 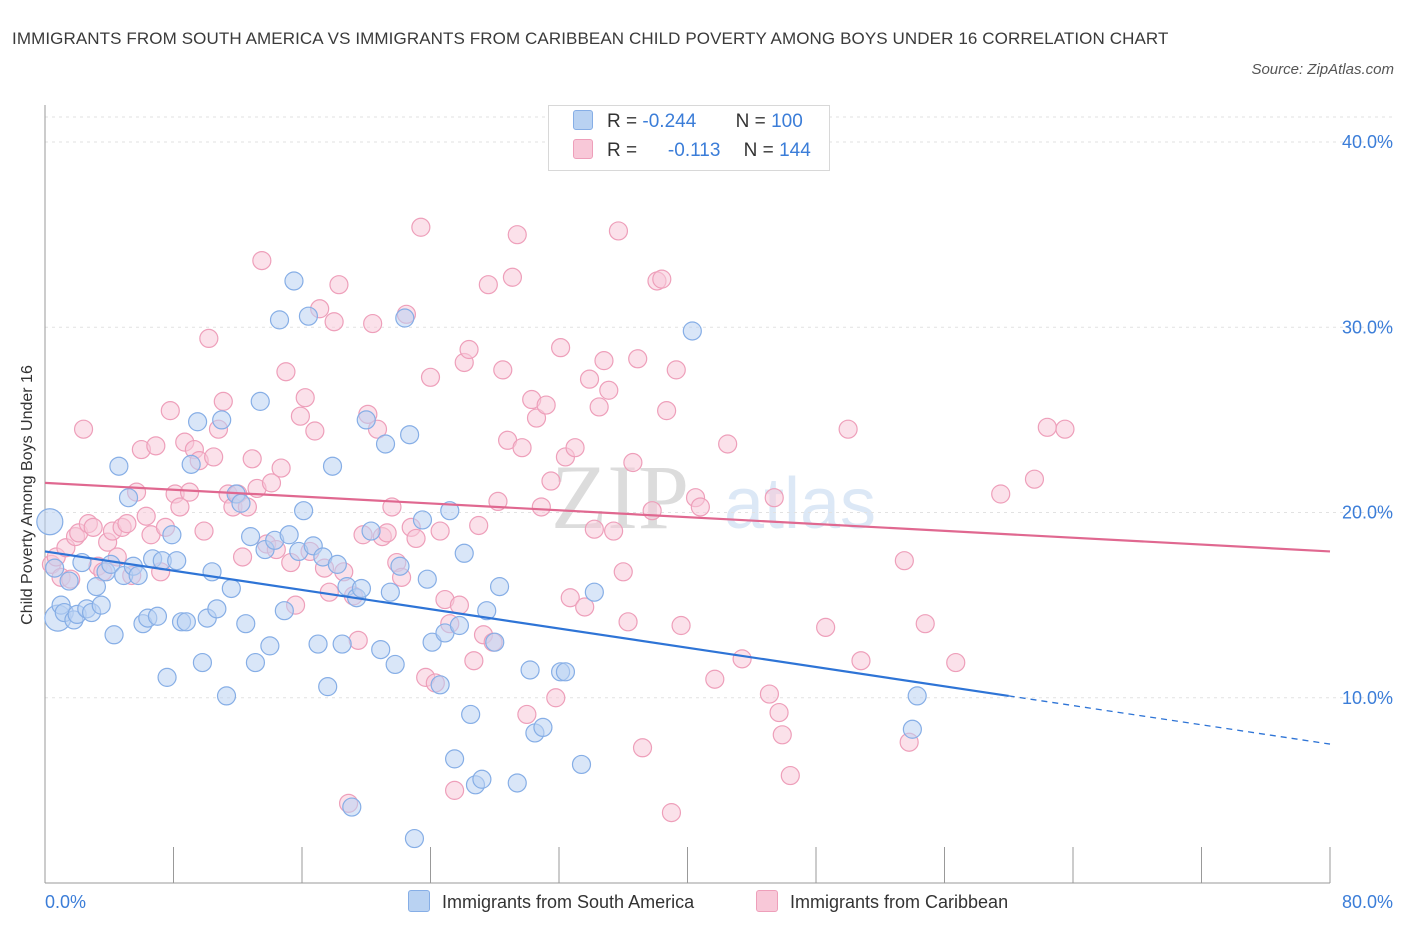 What do you see at coordinates (882, 901) in the screenshot?
I see `bottom-legend-caribbean: Immigrants from Caribbean` at bounding box center [882, 901].